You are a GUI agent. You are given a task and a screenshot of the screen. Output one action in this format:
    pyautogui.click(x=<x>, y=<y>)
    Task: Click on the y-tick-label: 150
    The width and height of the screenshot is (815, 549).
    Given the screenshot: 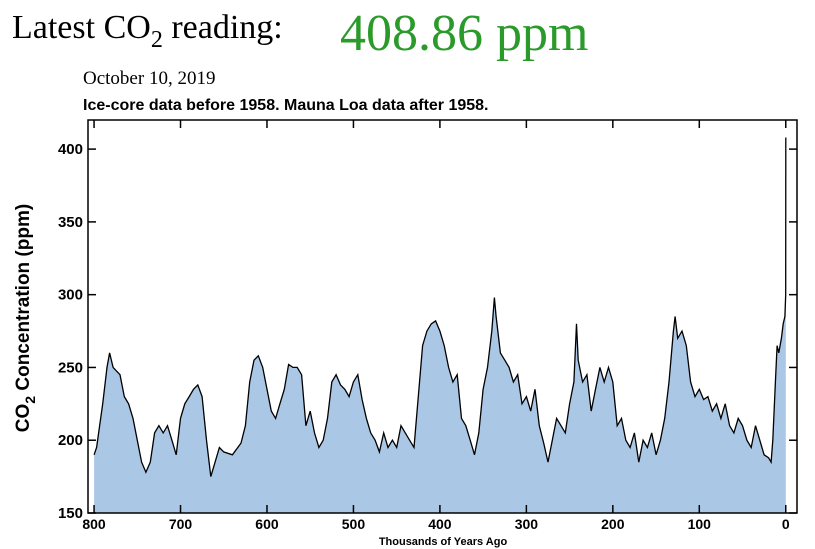 What is the action you would take?
    pyautogui.click(x=70, y=513)
    